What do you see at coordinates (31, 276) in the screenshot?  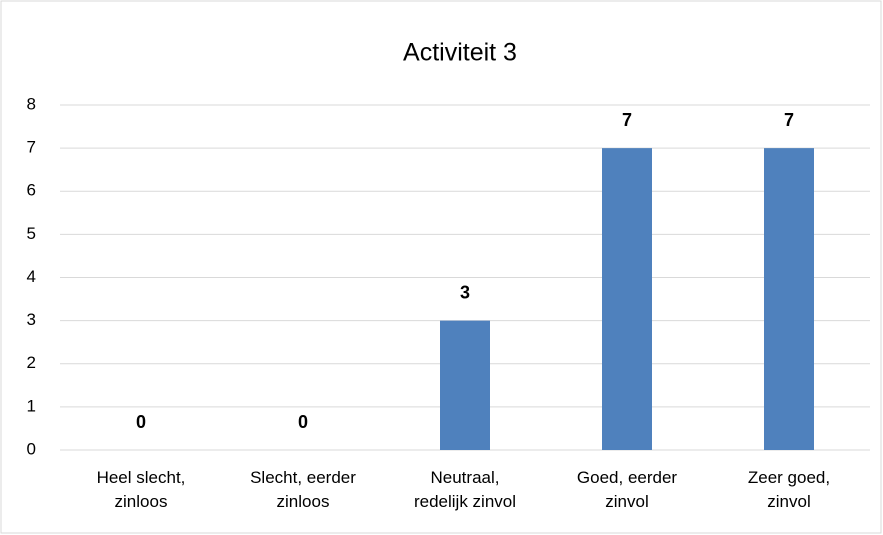 I see `y-tick-label: 4` at bounding box center [31, 276].